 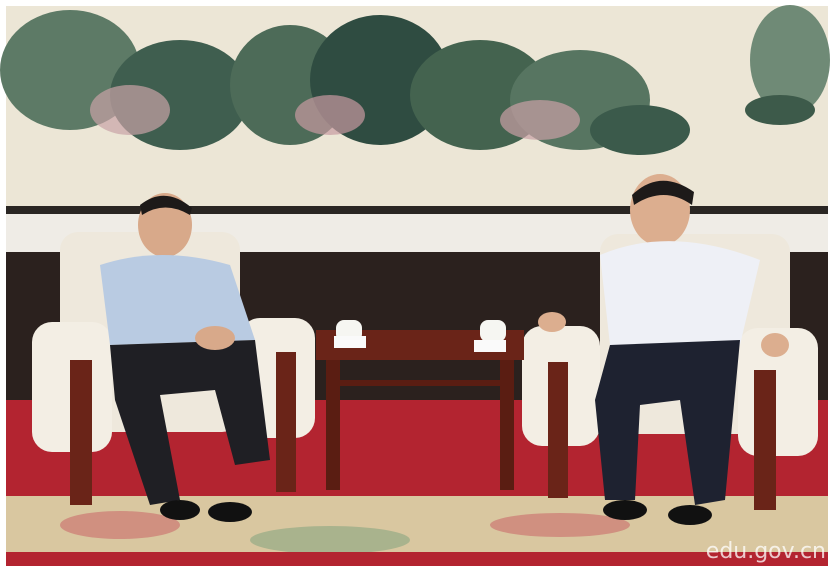 I want to click on person-left, so click(x=185, y=357).